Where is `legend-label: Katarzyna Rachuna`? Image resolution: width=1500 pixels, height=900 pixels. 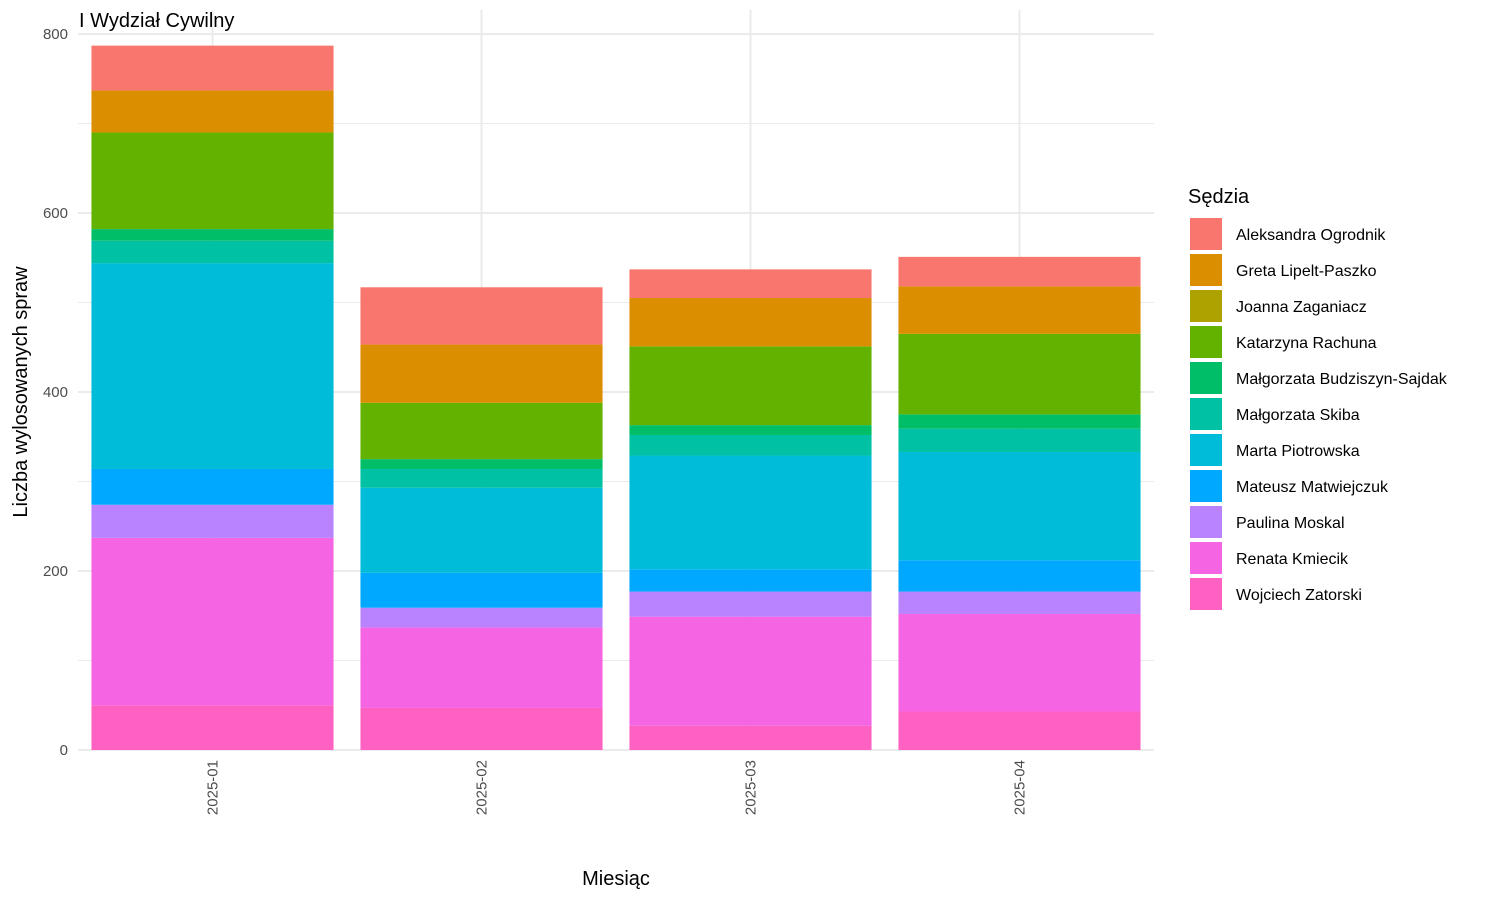 legend-label: Katarzyna Rachuna is located at coordinates (1306, 343).